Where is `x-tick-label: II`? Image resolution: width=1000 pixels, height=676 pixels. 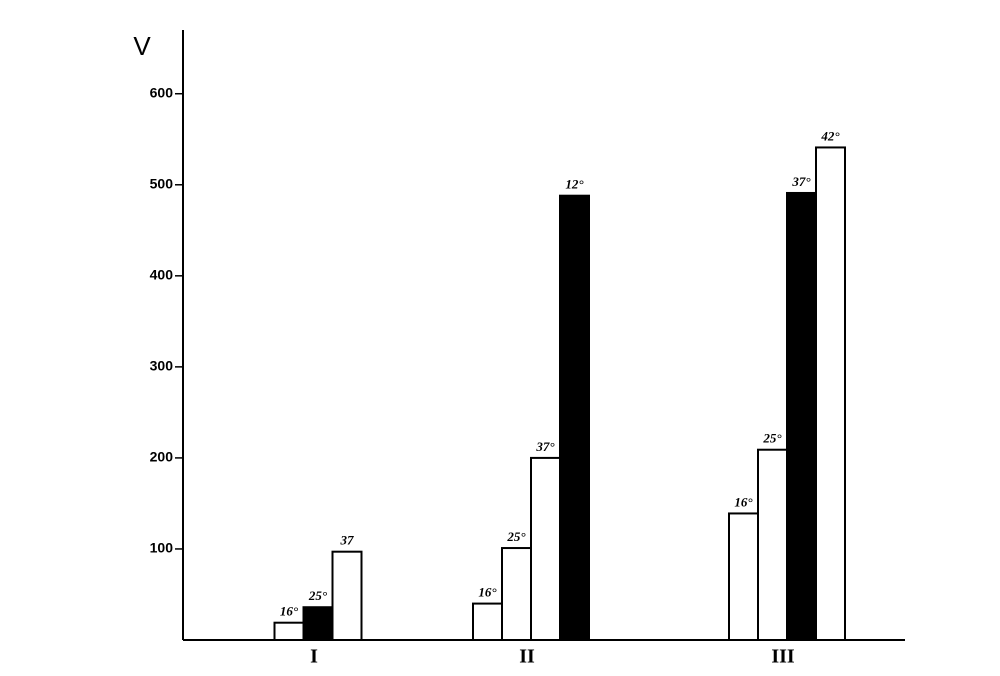 x-tick-label: II is located at coordinates (527, 657).